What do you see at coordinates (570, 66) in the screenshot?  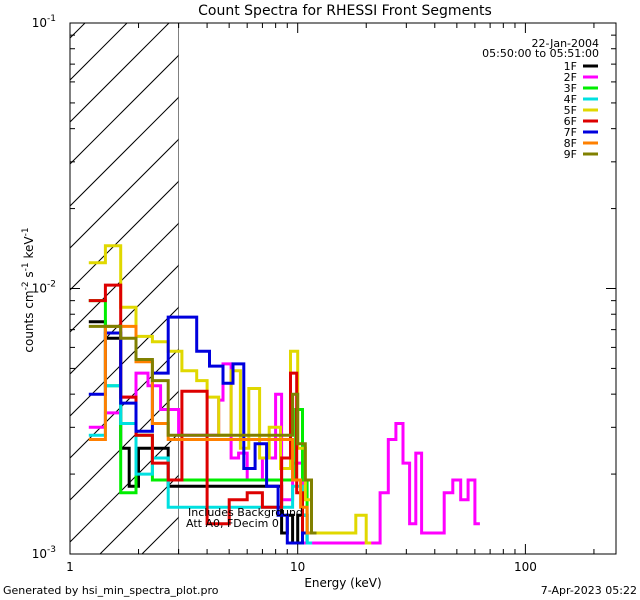 I see `legend-label-1F: 1F` at bounding box center [570, 66].